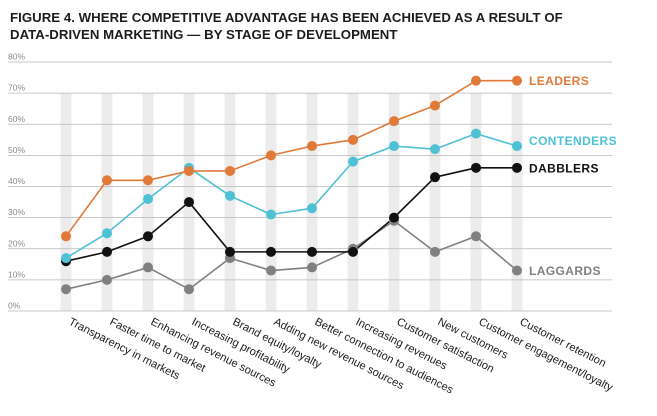  Describe the element at coordinates (230, 170) in the screenshot. I see `point-leaders-brand-equity-loyalty` at that location.